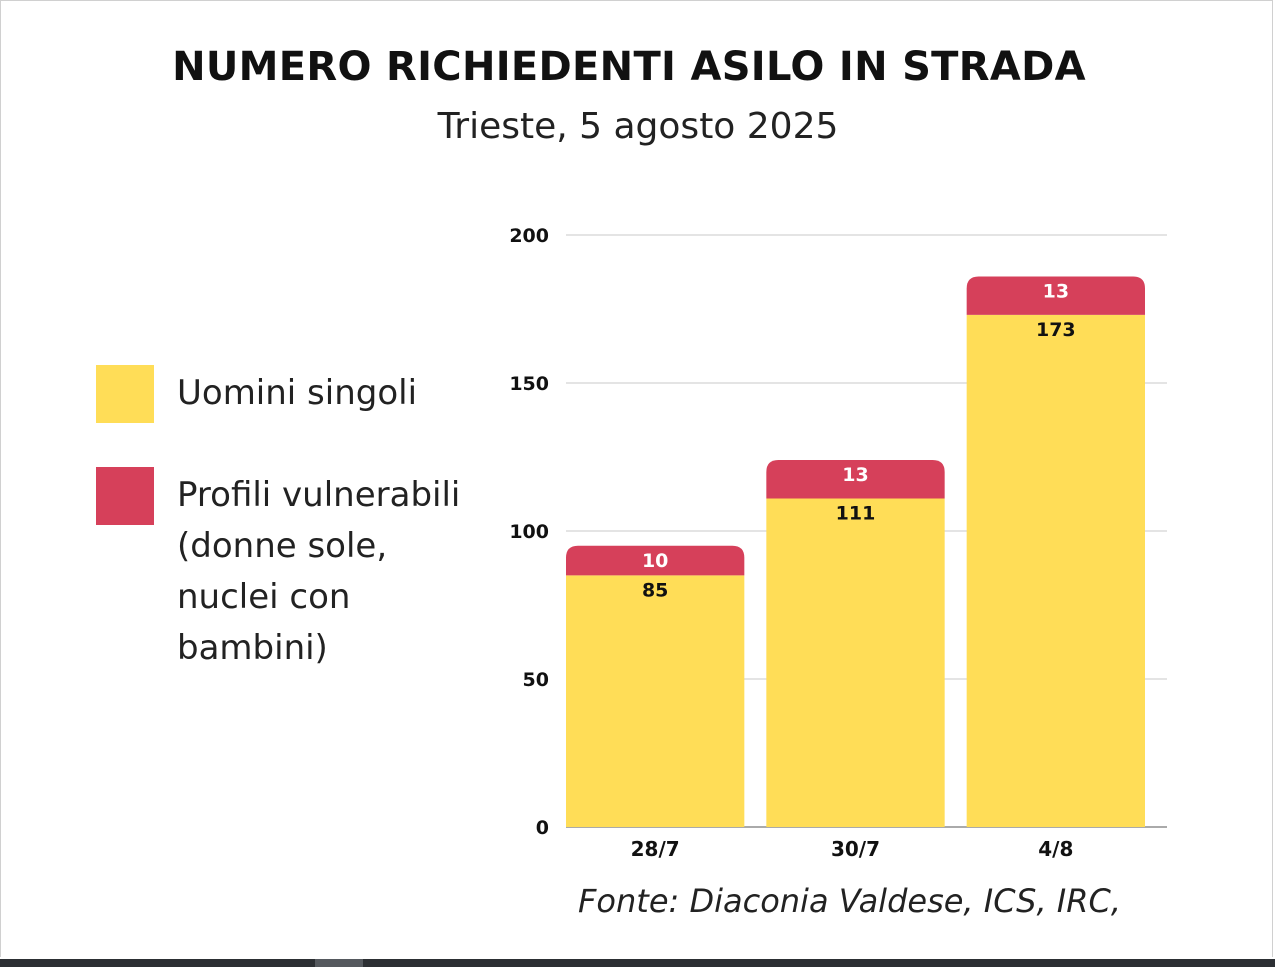 This screenshot has width=1275, height=967. Describe the element at coordinates (1055, 849) in the screenshot. I see `x-tick-label: 4/8` at that location.